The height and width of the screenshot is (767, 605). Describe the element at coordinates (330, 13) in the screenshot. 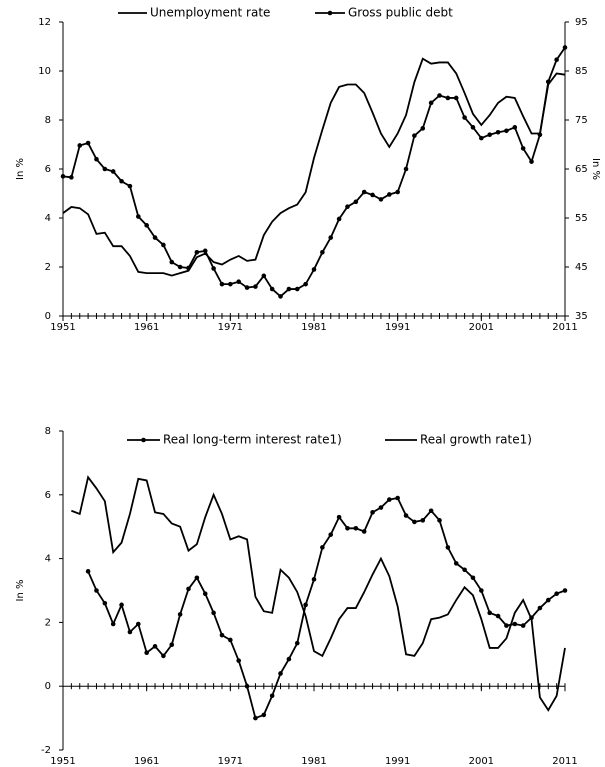

I see `legend-marker` at that location.